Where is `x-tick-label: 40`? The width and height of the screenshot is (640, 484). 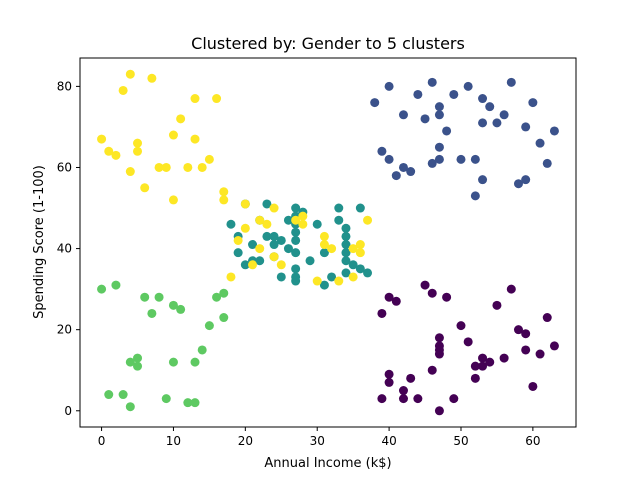
x-tick-label: 40 is located at coordinates (388, 441).